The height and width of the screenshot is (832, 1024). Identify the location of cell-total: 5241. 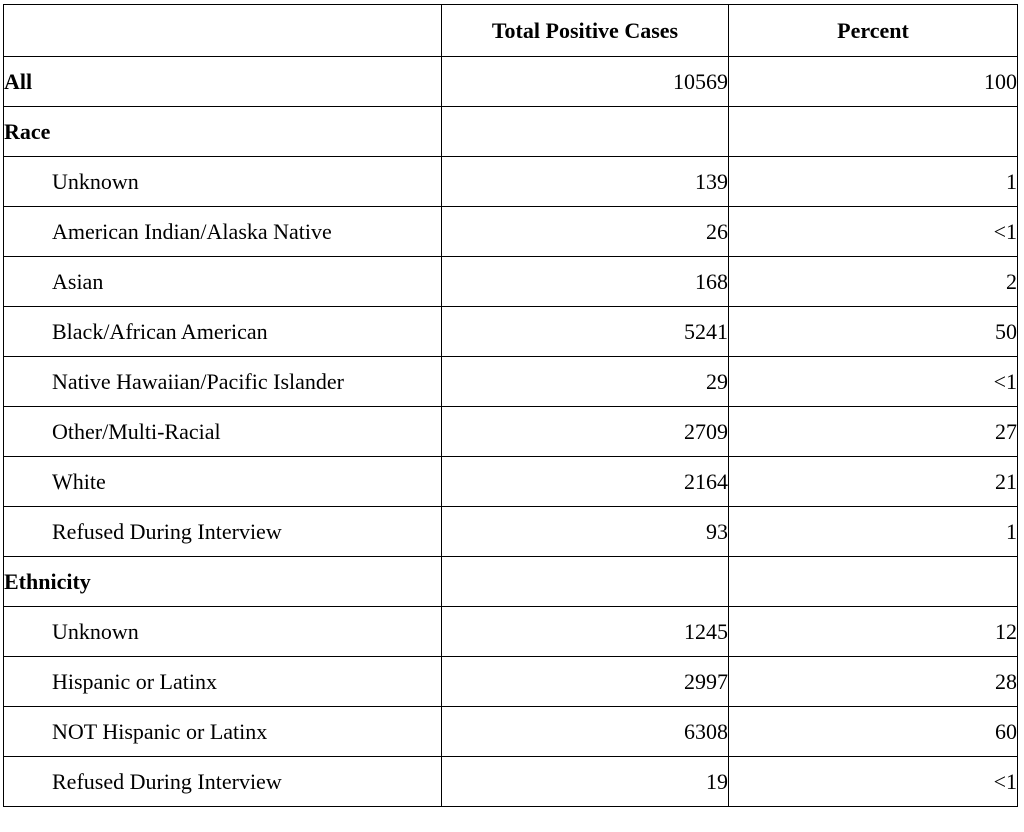
(585, 331).